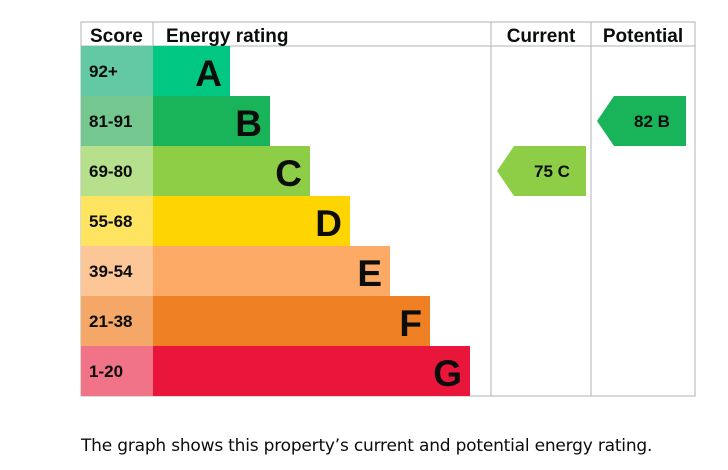 The image size is (728, 470). What do you see at coordinates (288, 173) in the screenshot?
I see `band-letter-c: C` at bounding box center [288, 173].